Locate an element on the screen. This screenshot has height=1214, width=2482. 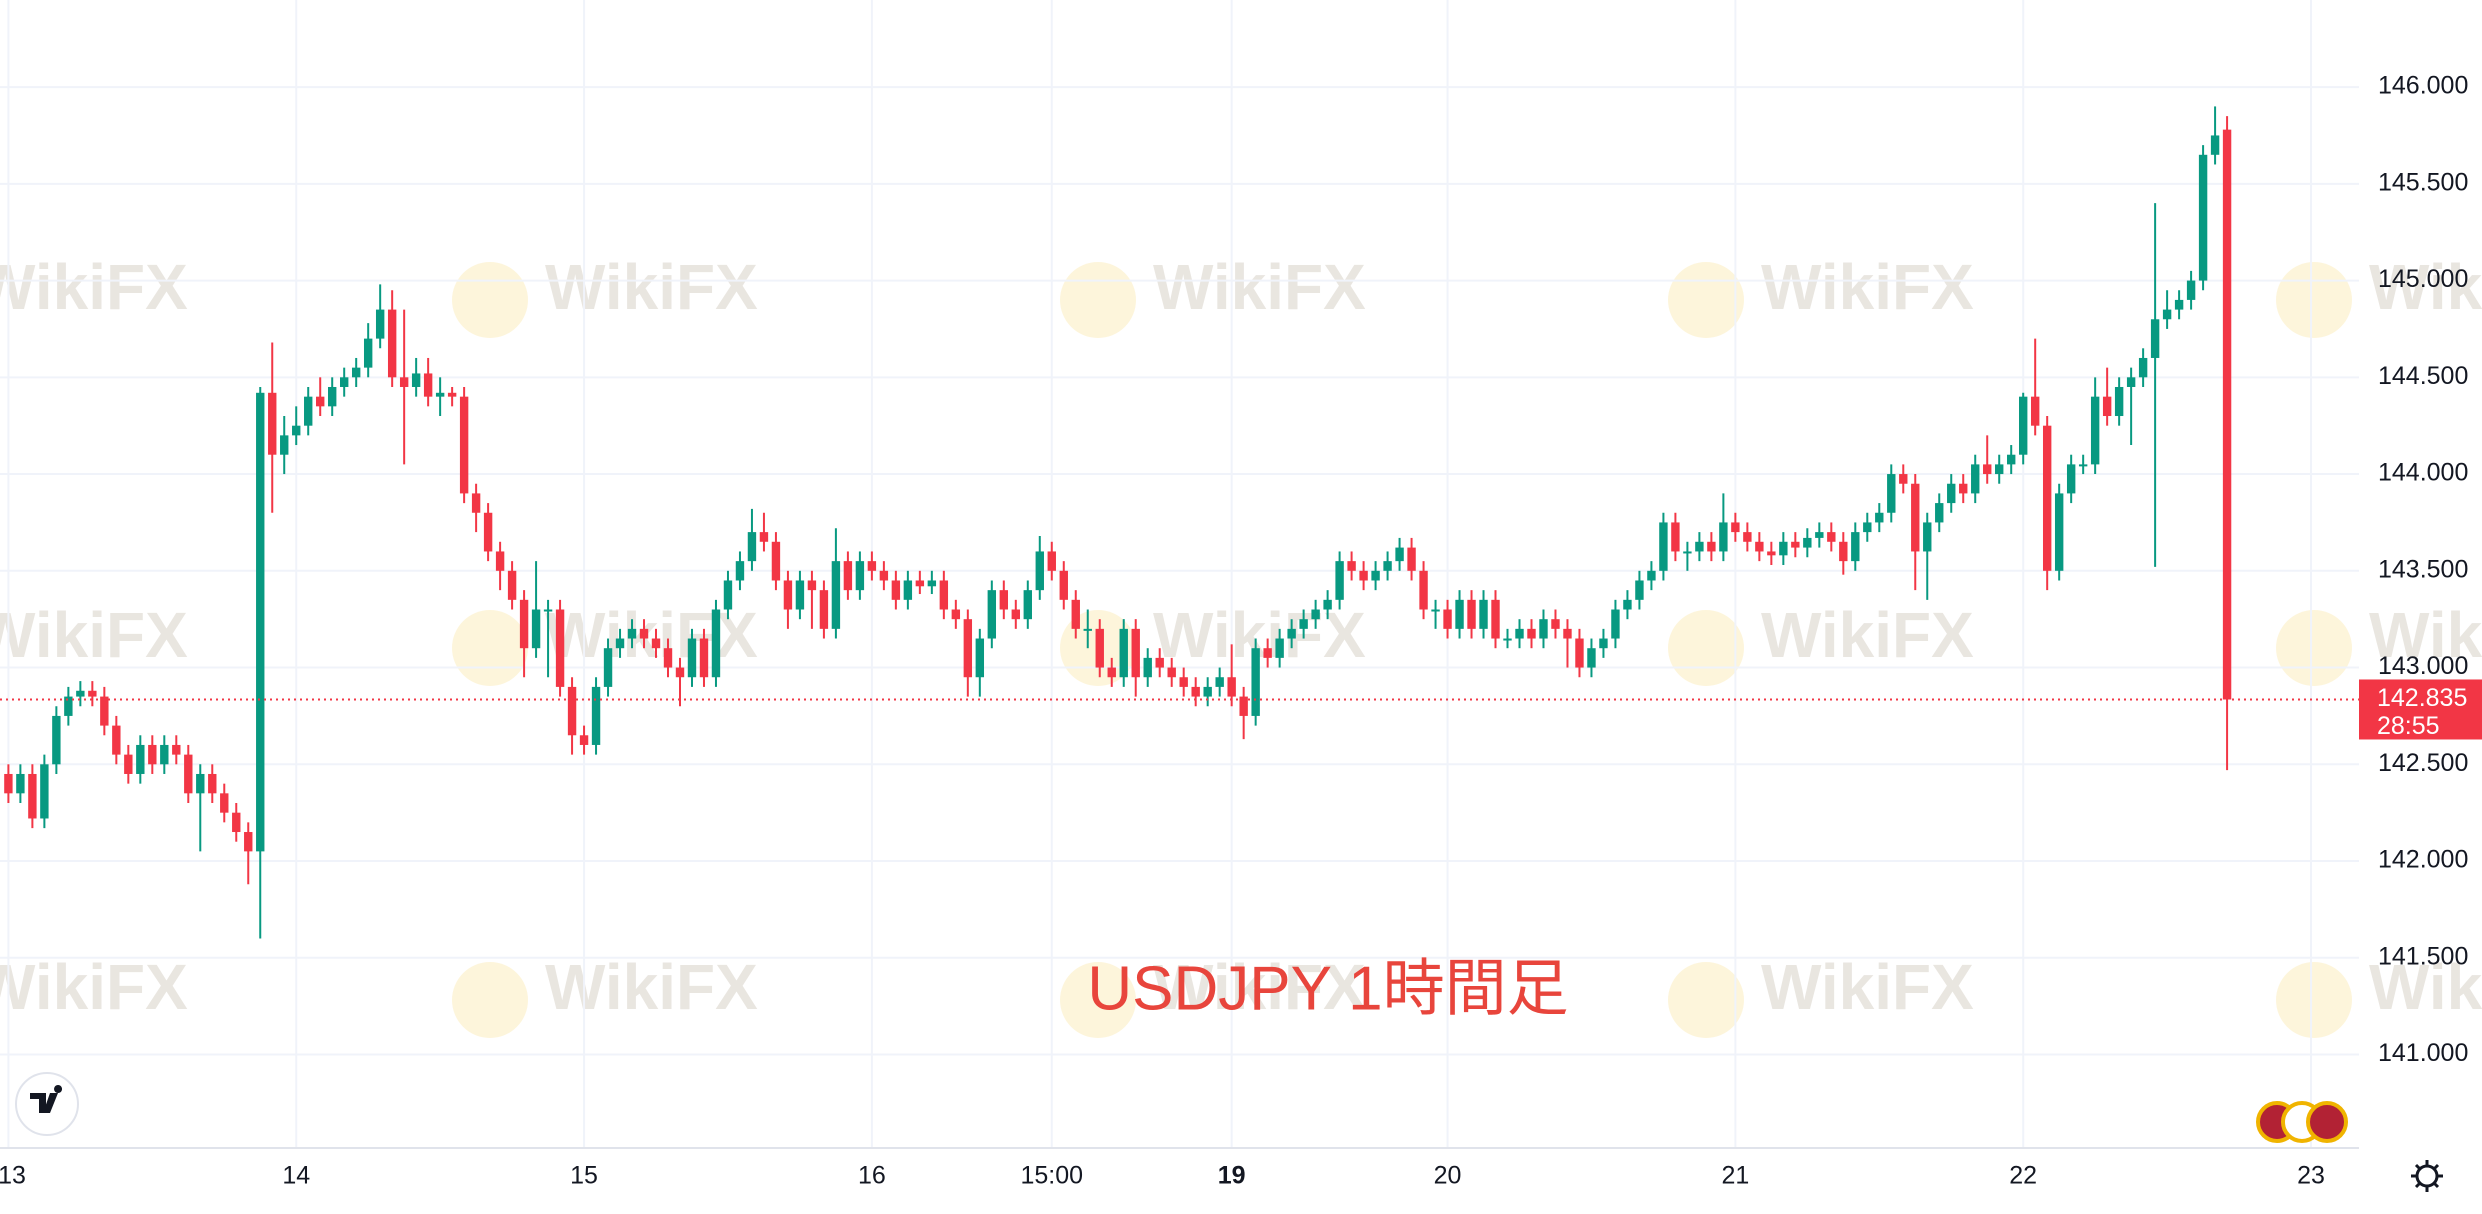
y-tick-label: 141.500 is located at coordinates (2423, 956).